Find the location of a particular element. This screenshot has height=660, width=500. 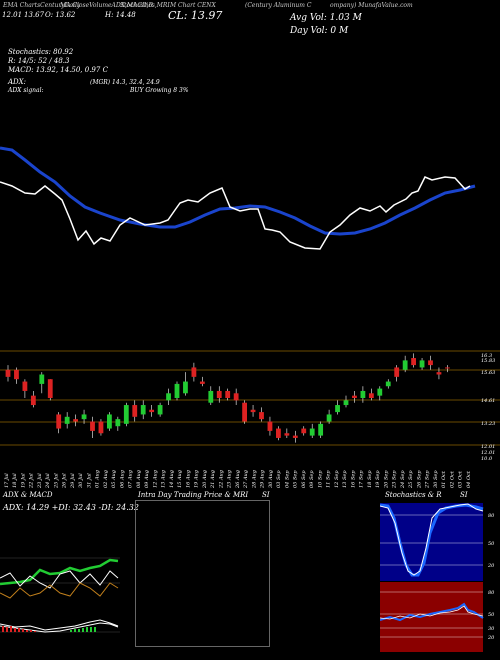

date-label: 19 Sep is located at coordinates (378, 479).